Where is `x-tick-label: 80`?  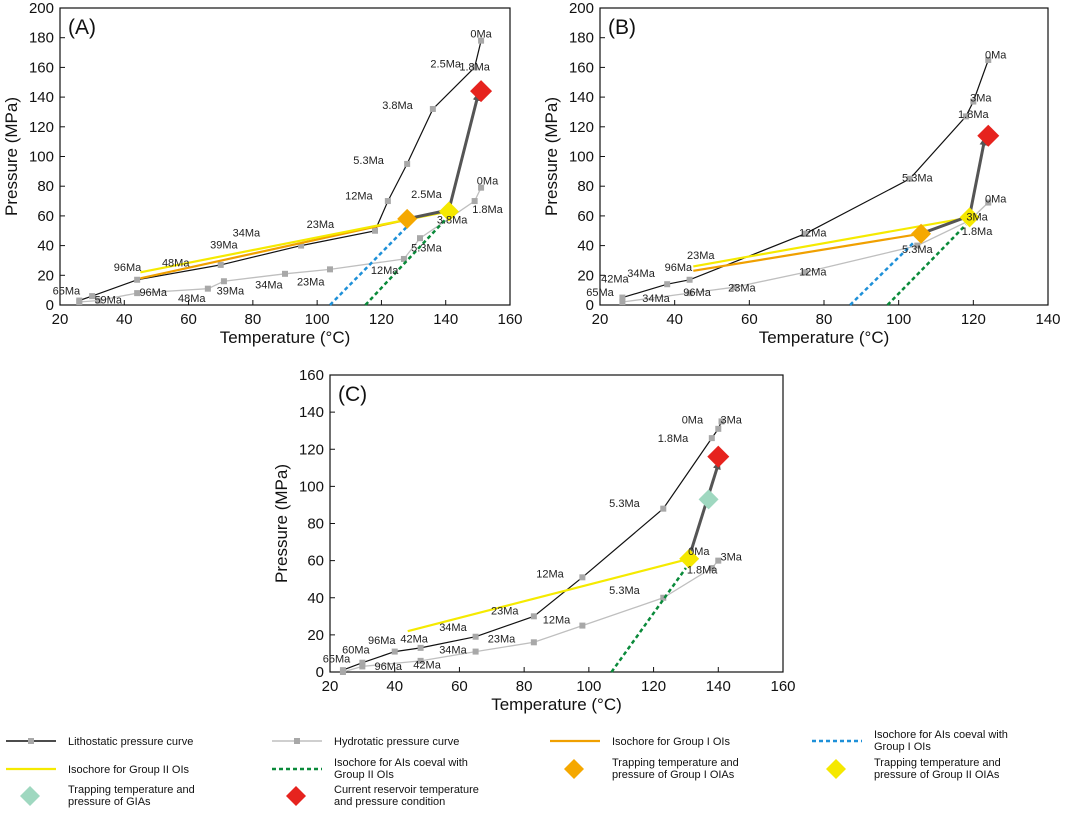 x-tick-label: 80 is located at coordinates (524, 686).